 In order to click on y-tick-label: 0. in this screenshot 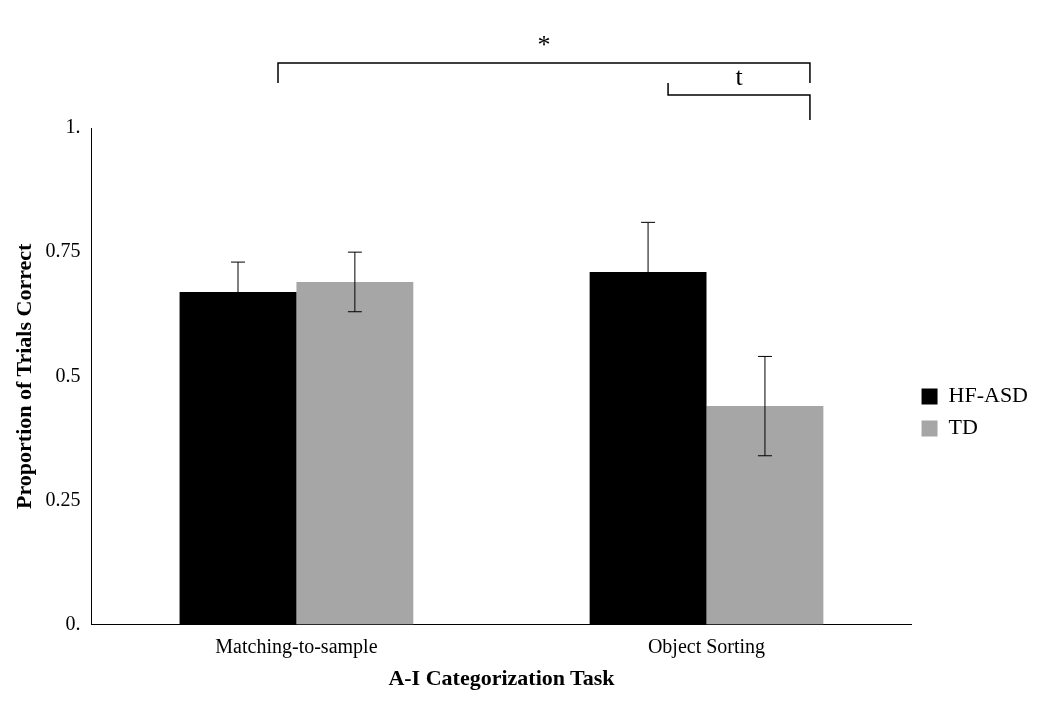, I will do `click(73, 622)`.